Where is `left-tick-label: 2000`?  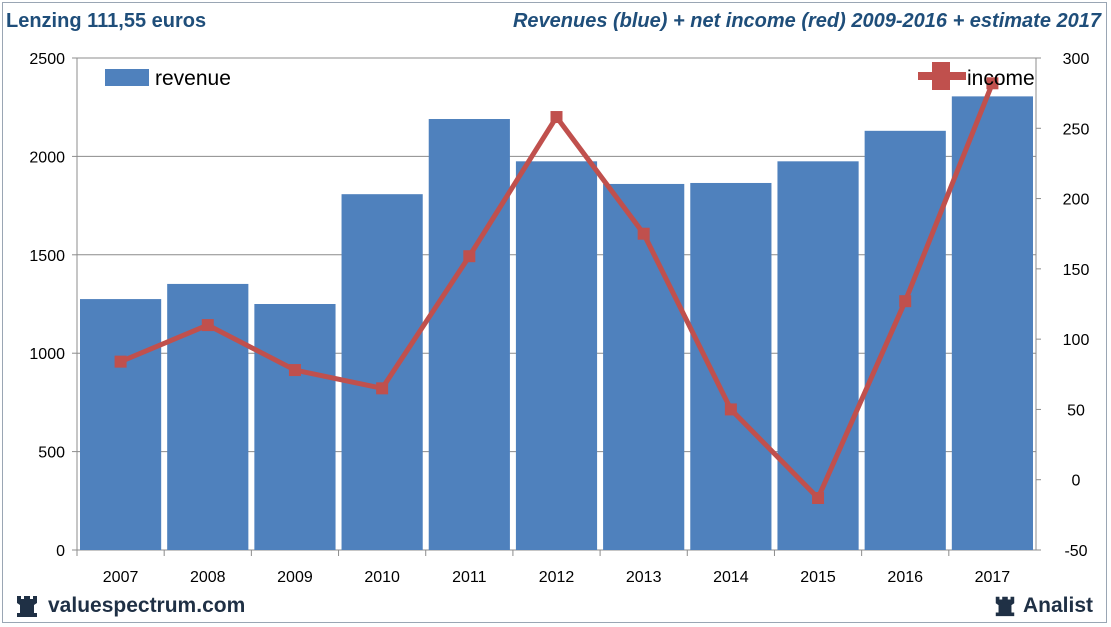
left-tick-label: 2000 is located at coordinates (47, 157).